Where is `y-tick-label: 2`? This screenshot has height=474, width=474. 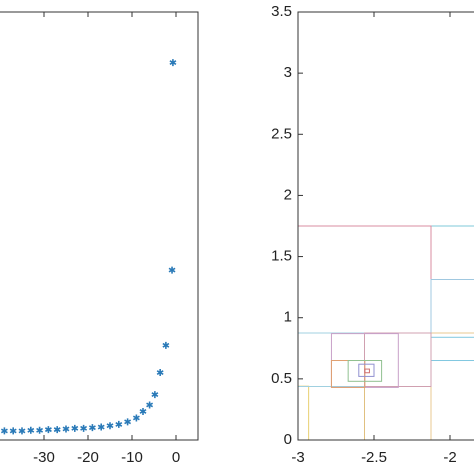 y-tick-label: 2 is located at coordinates (288, 194).